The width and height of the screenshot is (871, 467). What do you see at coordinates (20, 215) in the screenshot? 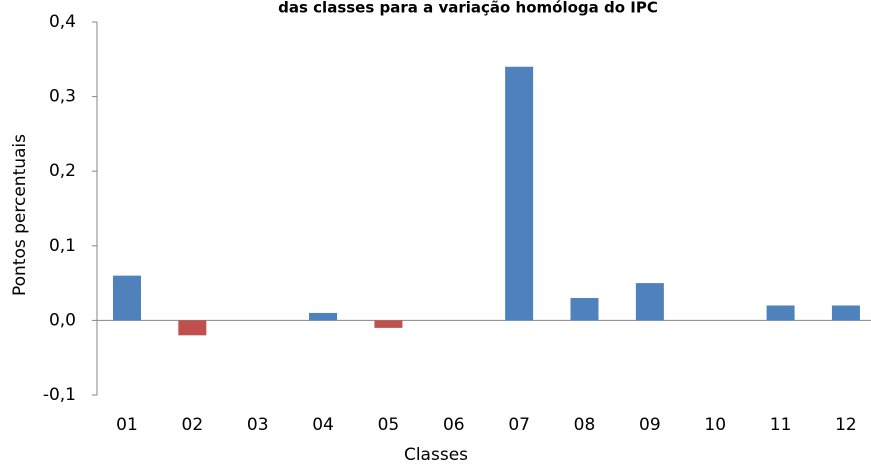
I see `y-axis-label: Pontos percentuais` at bounding box center [20, 215].